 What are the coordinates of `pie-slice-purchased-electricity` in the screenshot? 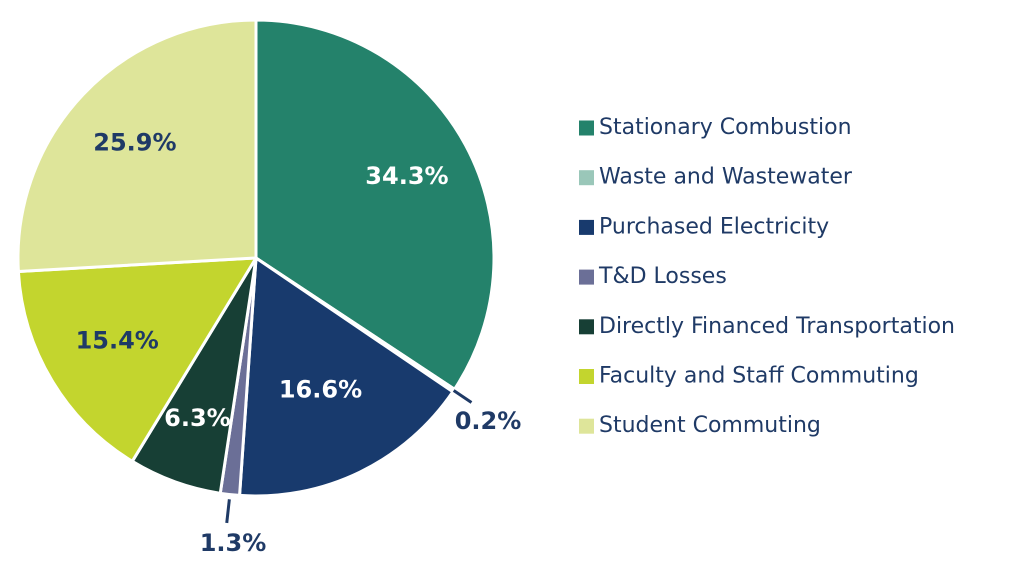 It's located at (346, 377).